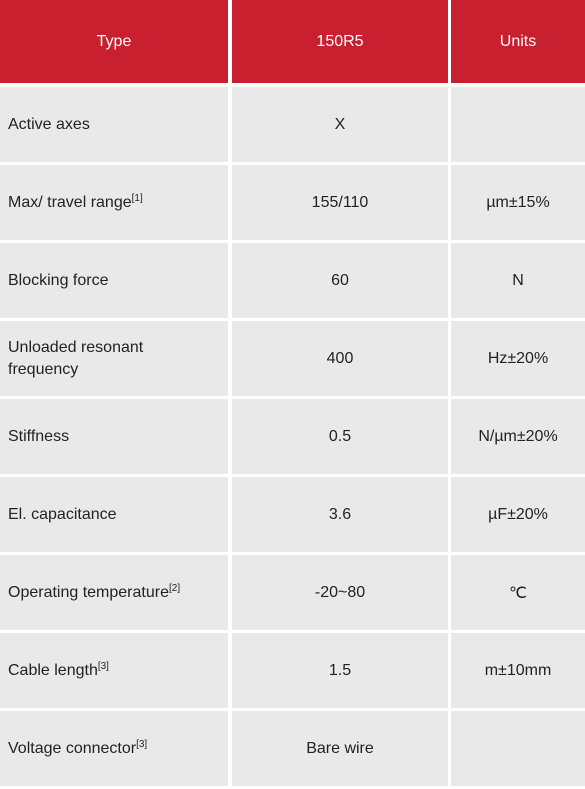 The height and width of the screenshot is (789, 585). What do you see at coordinates (114, 670) in the screenshot?
I see `parameter-cell: Cable length[3]` at bounding box center [114, 670].